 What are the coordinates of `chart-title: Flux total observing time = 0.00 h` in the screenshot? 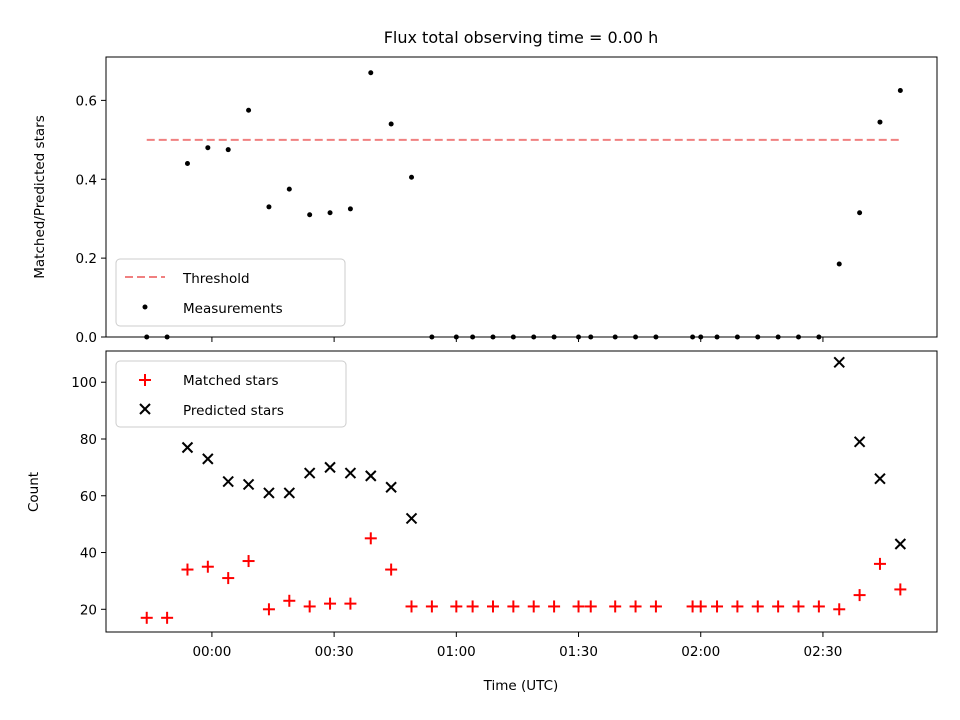 It's located at (521, 37).